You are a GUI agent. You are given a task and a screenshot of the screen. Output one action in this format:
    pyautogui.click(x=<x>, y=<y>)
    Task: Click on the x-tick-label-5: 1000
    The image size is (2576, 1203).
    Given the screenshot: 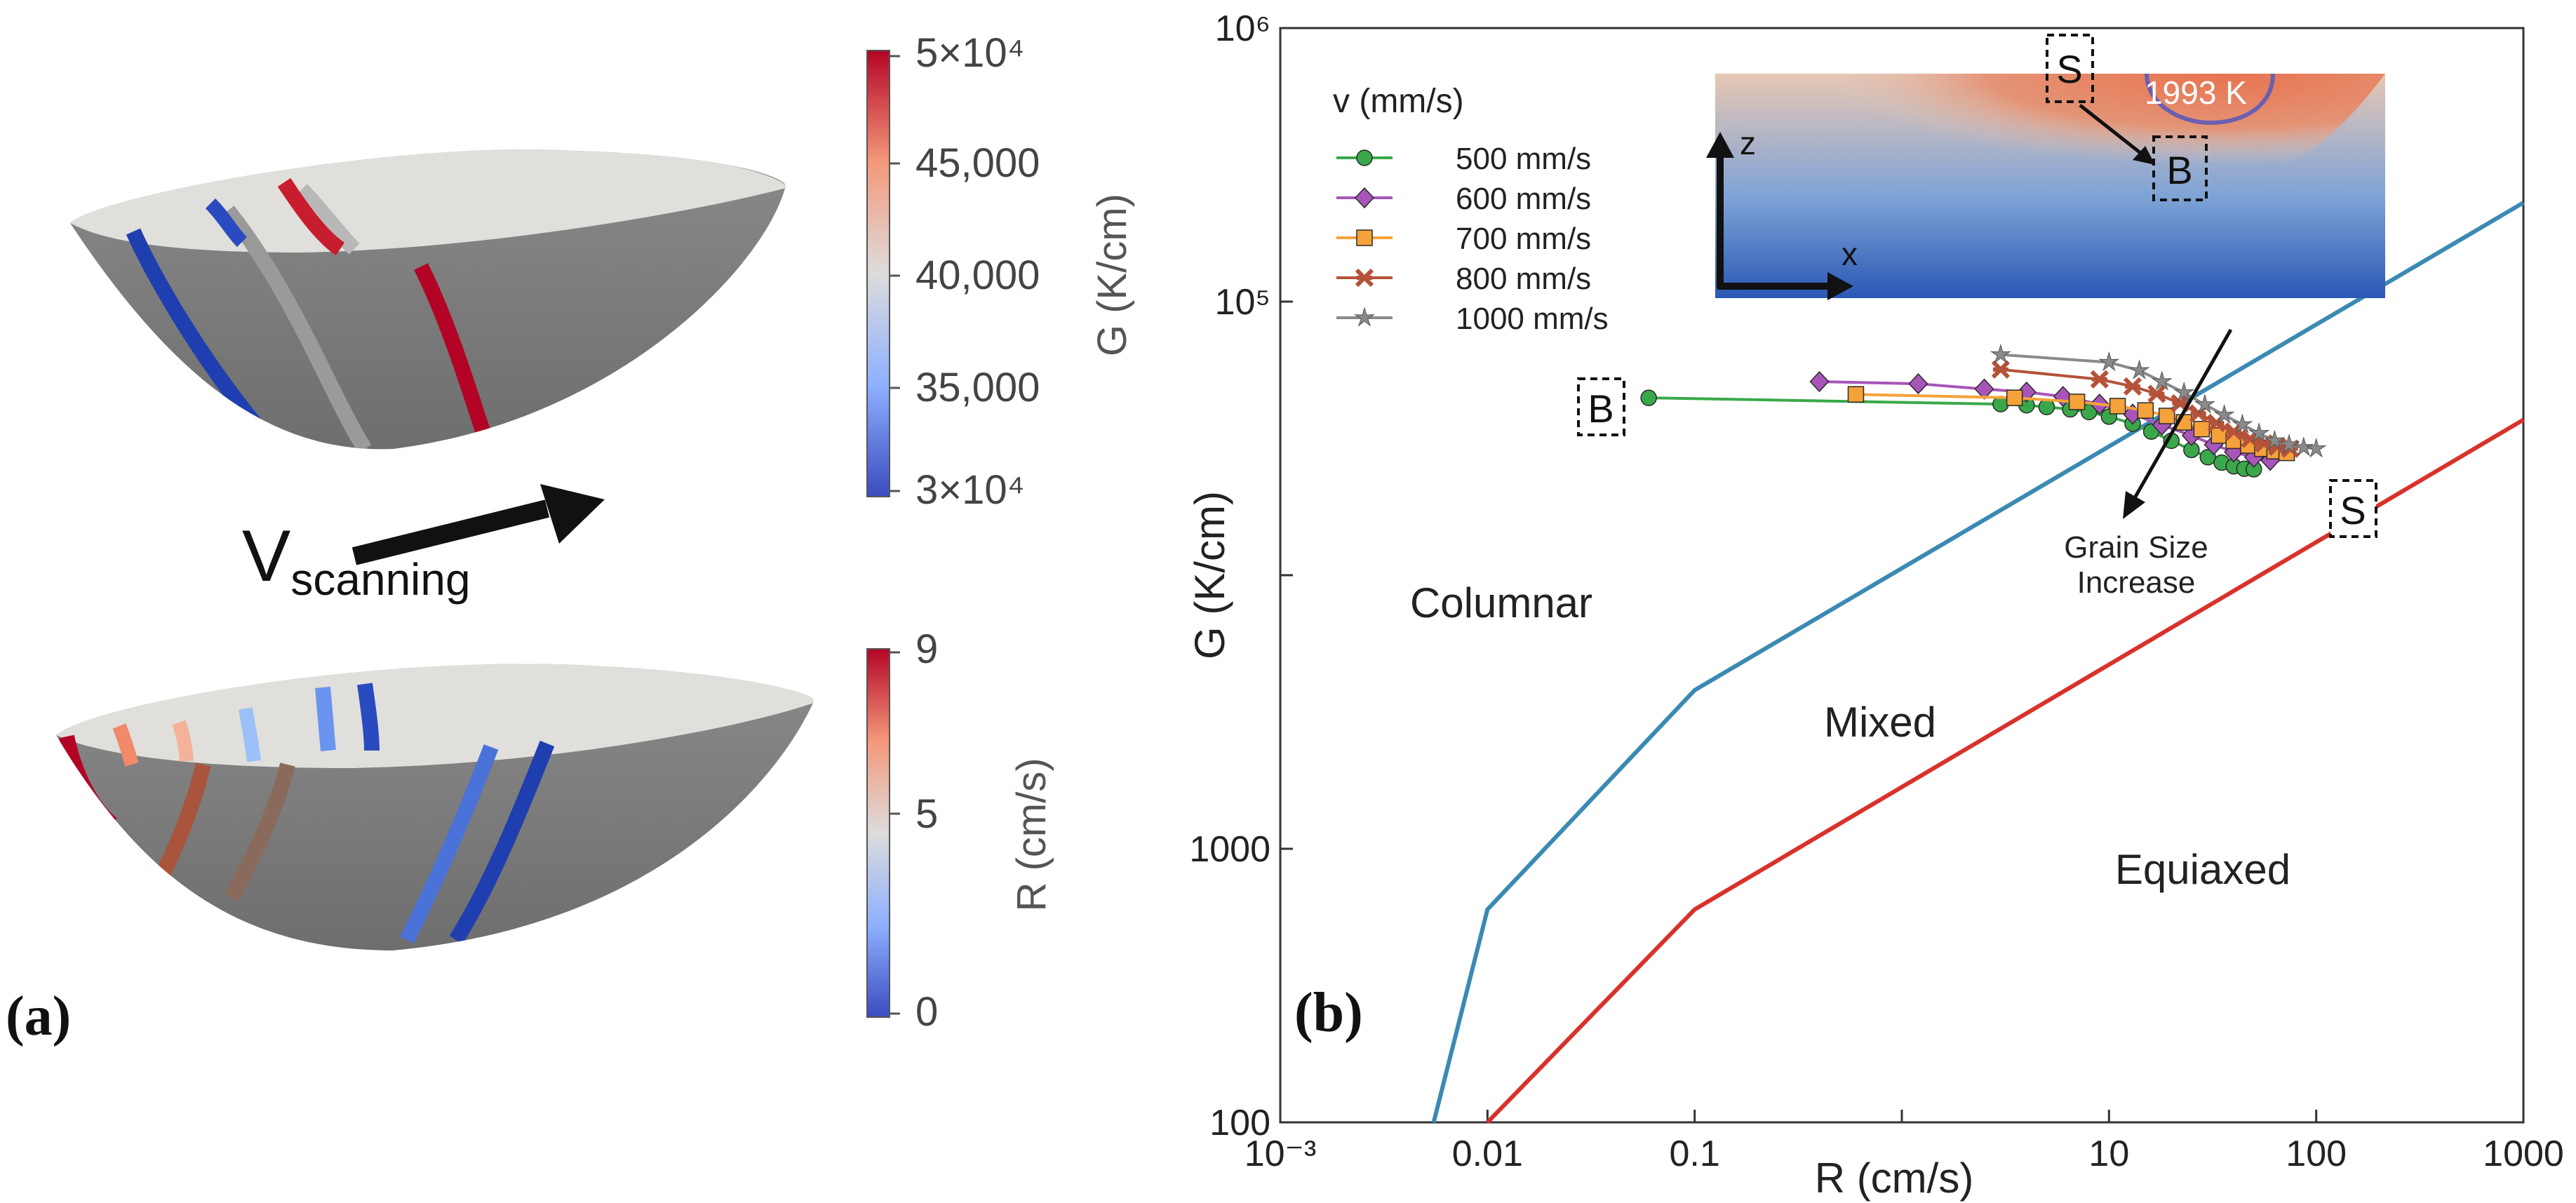 What is the action you would take?
    pyautogui.click(x=2523, y=1154)
    